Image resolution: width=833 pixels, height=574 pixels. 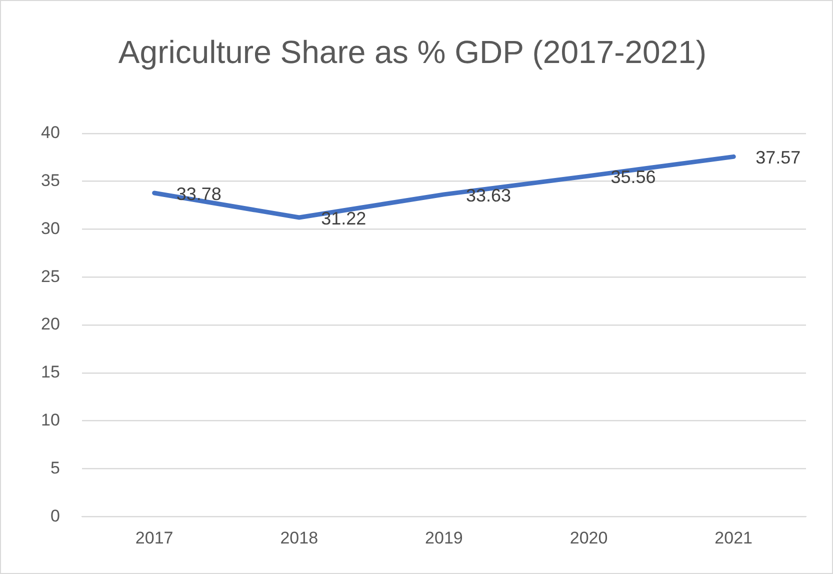 What do you see at coordinates (154, 538) in the screenshot?
I see `x-tick-label: 2017` at bounding box center [154, 538].